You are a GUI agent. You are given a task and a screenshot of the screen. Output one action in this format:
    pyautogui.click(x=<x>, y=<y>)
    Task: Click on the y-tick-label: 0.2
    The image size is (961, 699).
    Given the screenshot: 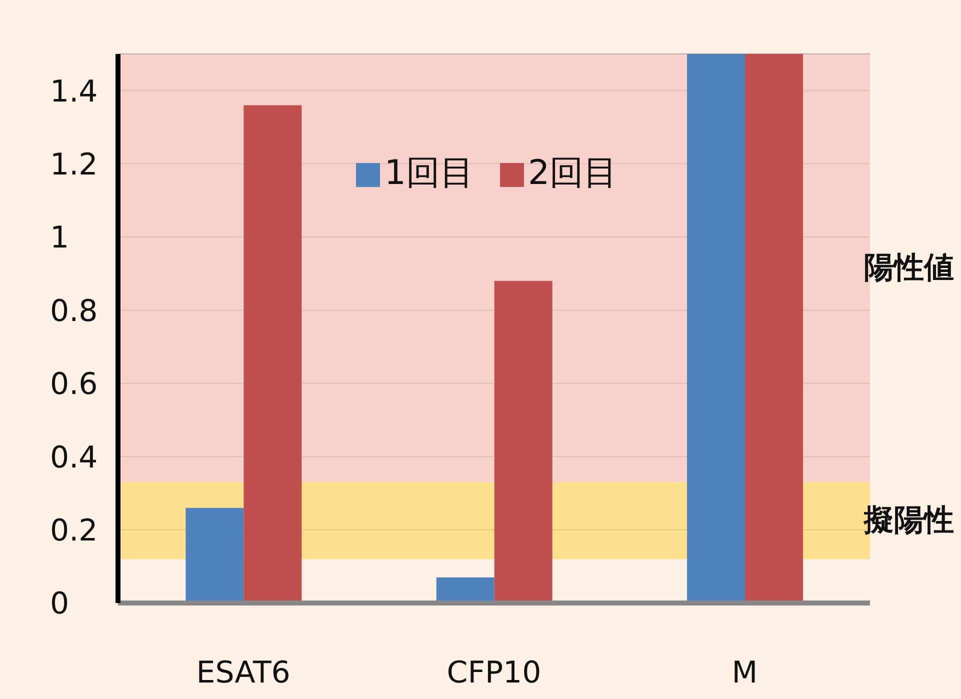 What is the action you would take?
    pyautogui.click(x=74, y=530)
    